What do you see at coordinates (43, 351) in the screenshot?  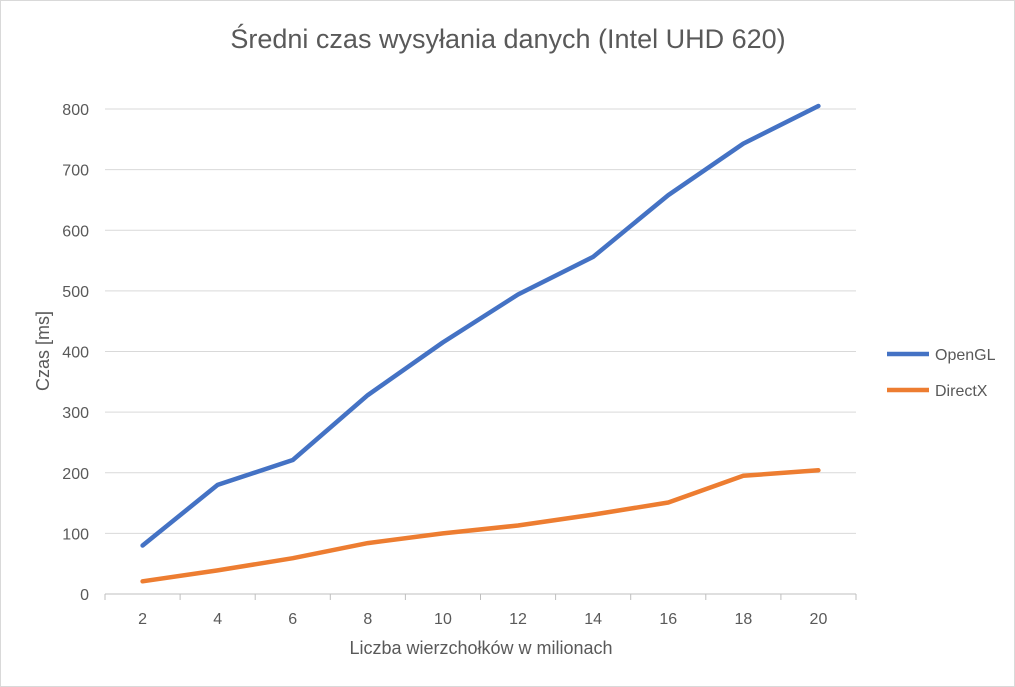 I see `y-axis-title: Czas [ms]` at bounding box center [43, 351].